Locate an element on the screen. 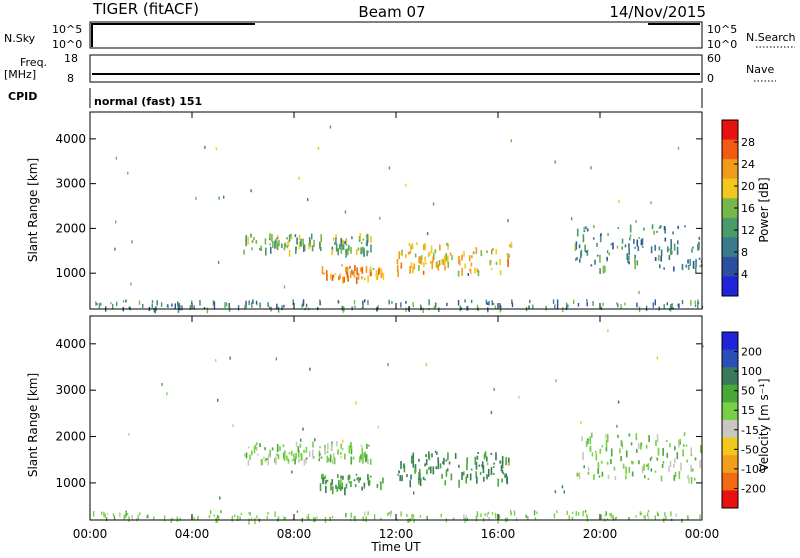 This screenshot has height=558, width=800. colorbar-tick-label: -100 is located at coordinates (753, 469).